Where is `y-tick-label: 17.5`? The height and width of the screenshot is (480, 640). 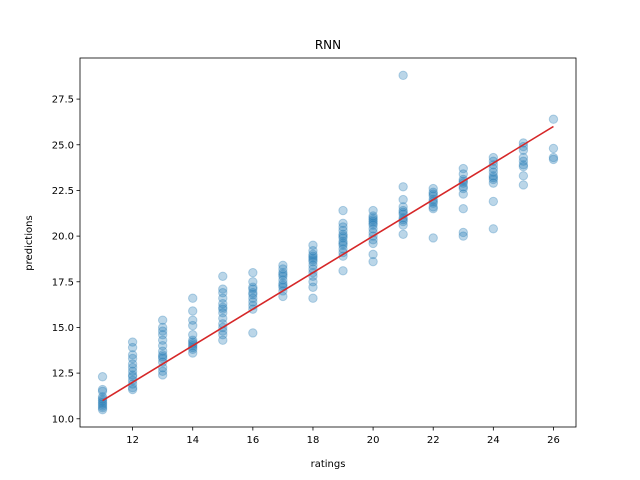 y-tick-label: 17.5 is located at coordinates (63, 282).